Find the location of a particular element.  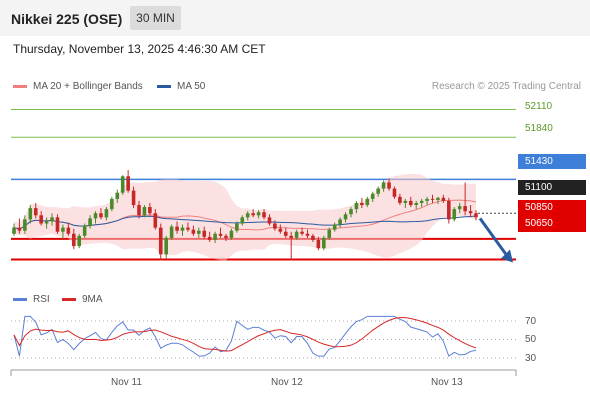

level-support-2-tag: 50650 is located at coordinates (552, 224).